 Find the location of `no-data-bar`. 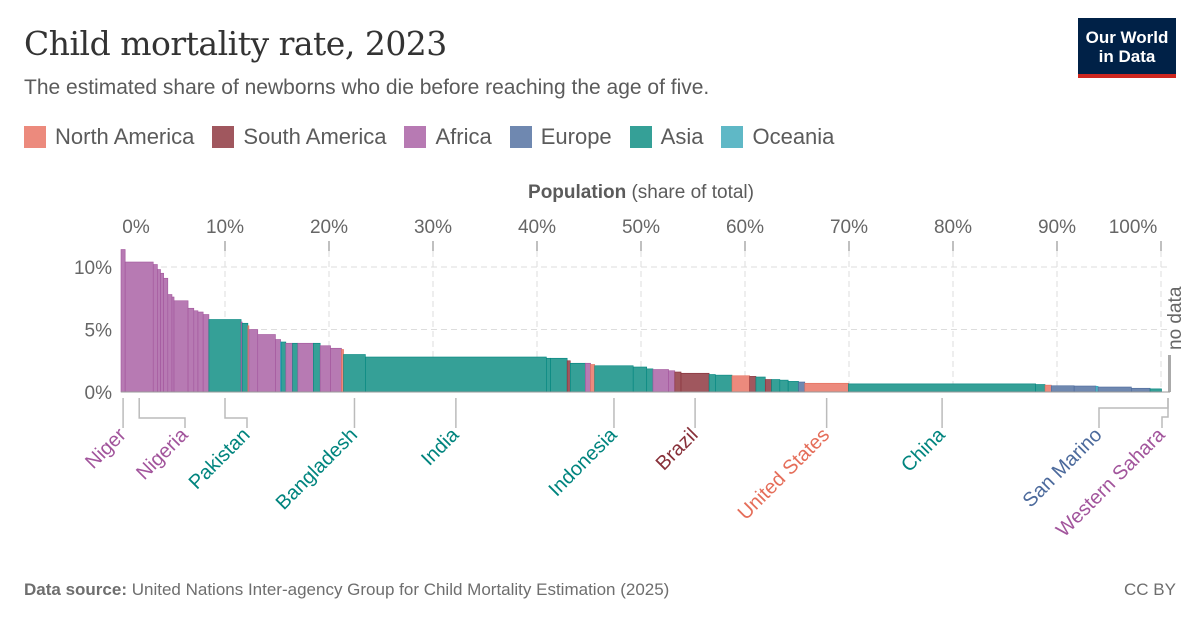

no-data-bar is located at coordinates (1169, 373).